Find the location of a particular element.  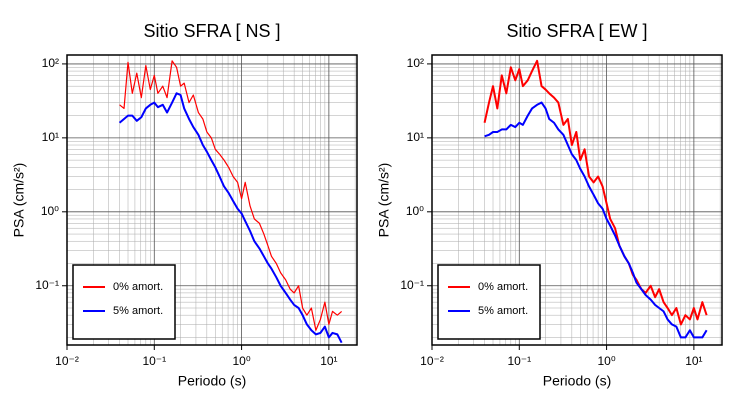

chart-title: Sitio SFRA [ NS ] is located at coordinates (211, 31).